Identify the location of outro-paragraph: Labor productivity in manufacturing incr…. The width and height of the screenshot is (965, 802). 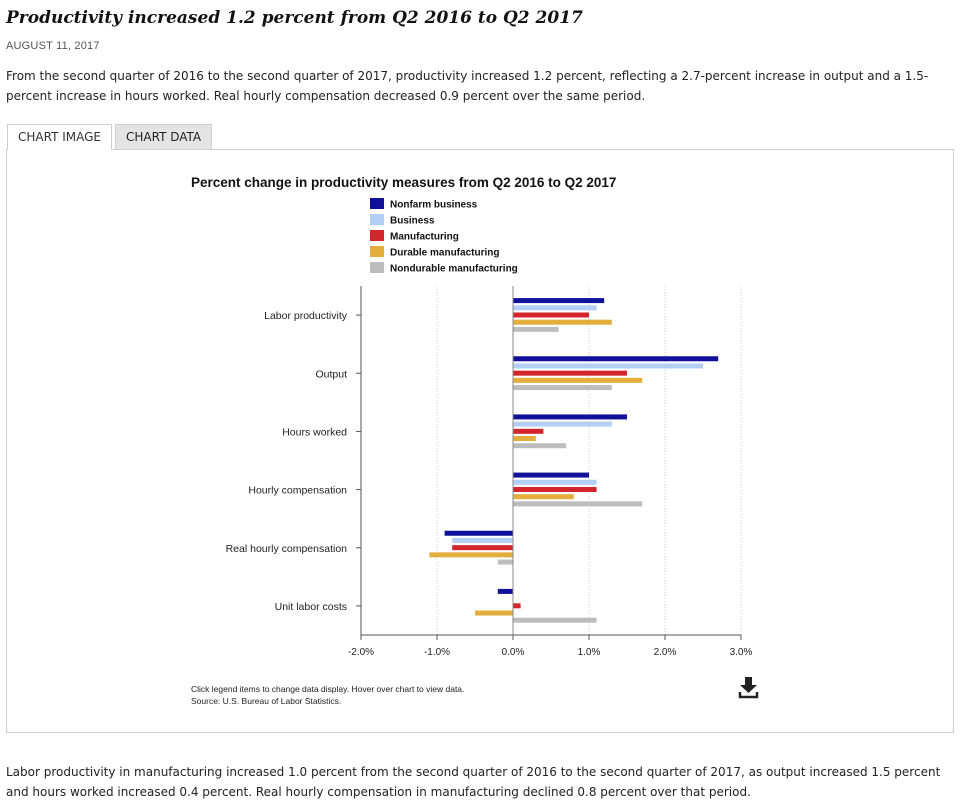
(473, 782).